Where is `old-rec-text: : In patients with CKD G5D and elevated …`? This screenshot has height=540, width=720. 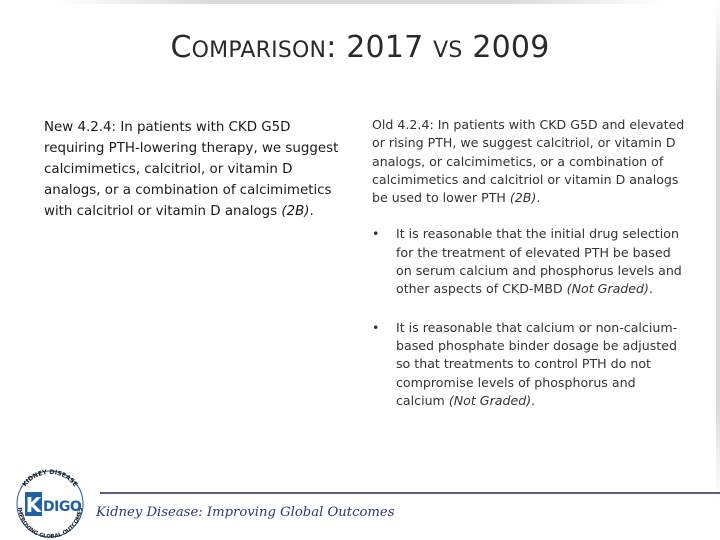
old-rec-text: : In patients with CKD G5D and elevated … is located at coordinates (528, 161).